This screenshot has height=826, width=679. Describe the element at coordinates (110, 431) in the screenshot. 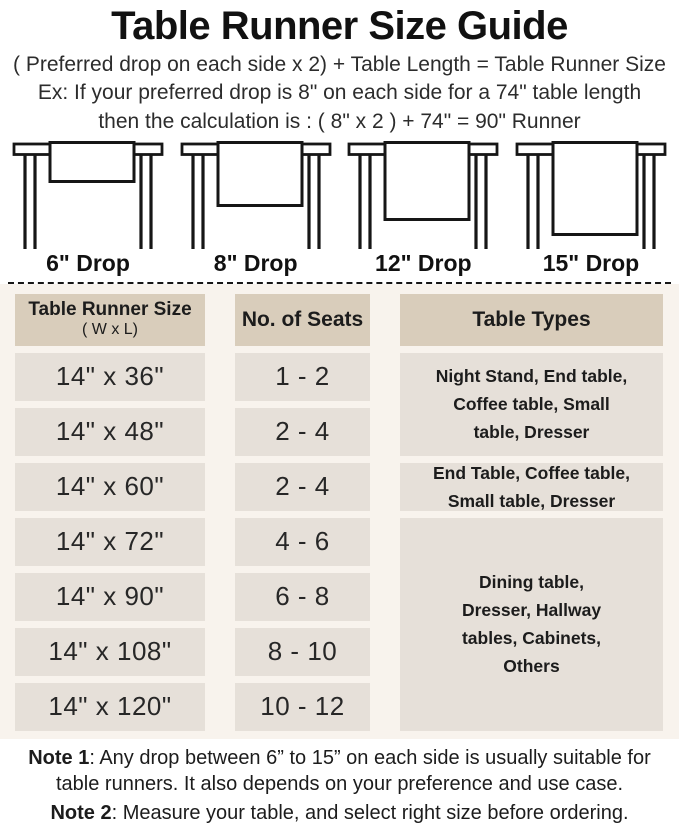

I see `size-cell: 14" x 48"` at that location.